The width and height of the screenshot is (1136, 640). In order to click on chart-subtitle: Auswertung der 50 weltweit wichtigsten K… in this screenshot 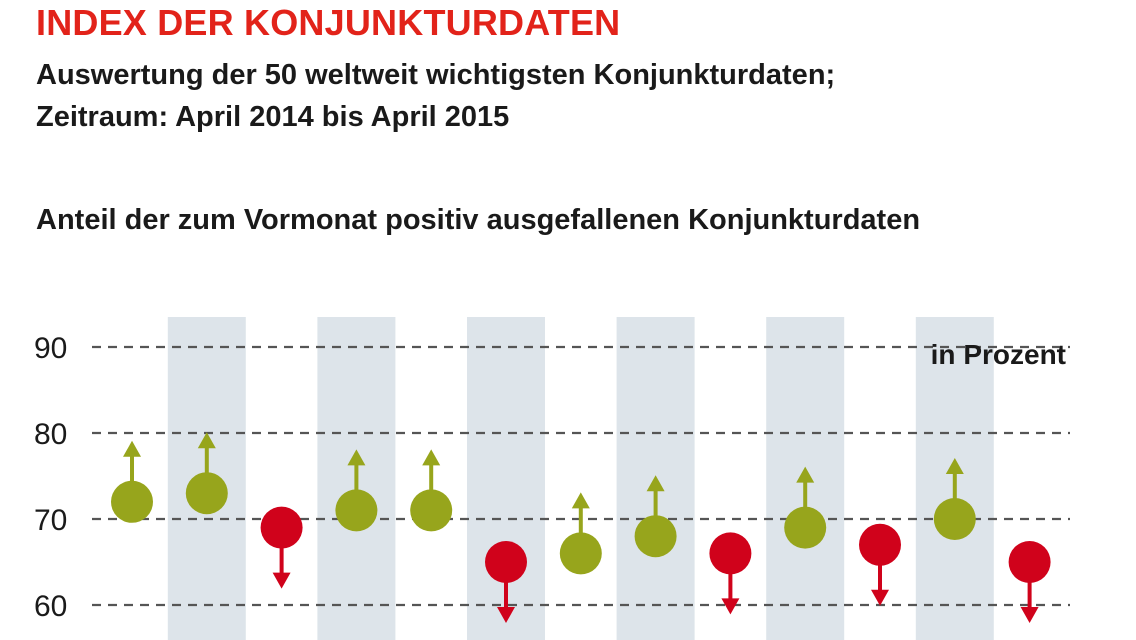, I will do `click(576, 96)`.